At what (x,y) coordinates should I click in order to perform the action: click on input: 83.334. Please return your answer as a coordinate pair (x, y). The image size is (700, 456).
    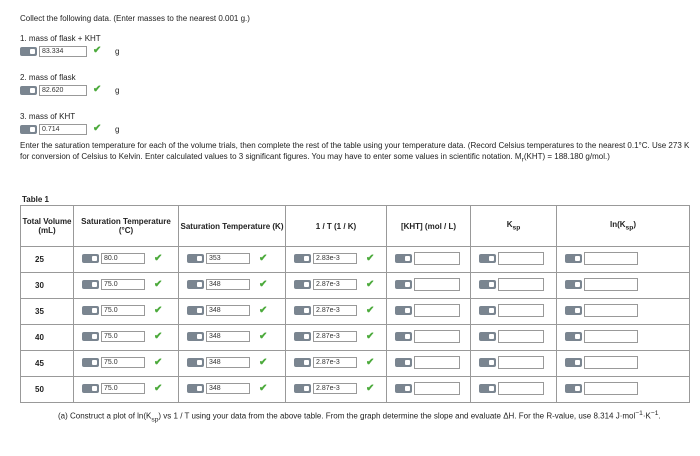
    Looking at the image, I should click on (63, 51).